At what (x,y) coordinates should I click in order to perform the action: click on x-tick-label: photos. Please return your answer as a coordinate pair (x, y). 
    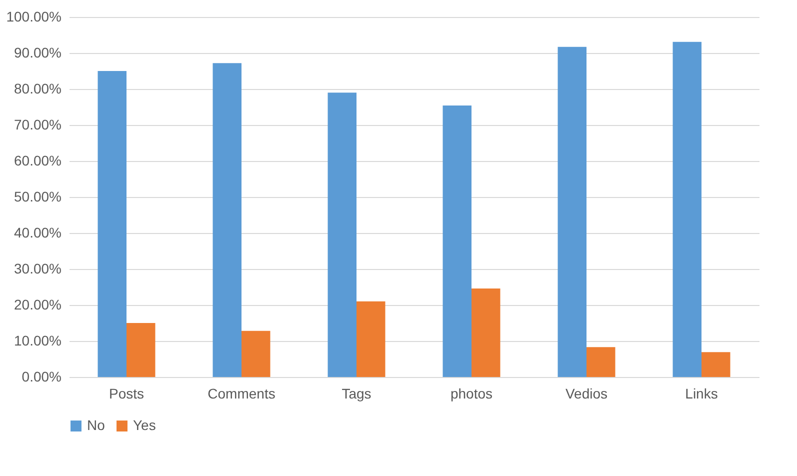
    Looking at the image, I should click on (471, 394).